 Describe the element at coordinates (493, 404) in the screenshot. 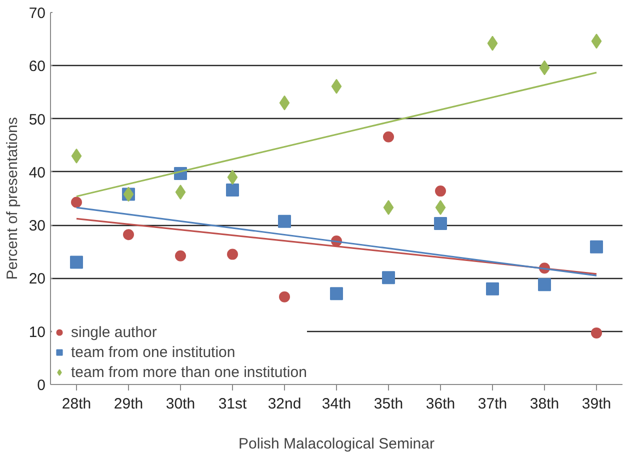

I see `x-tick-label: 37th` at that location.